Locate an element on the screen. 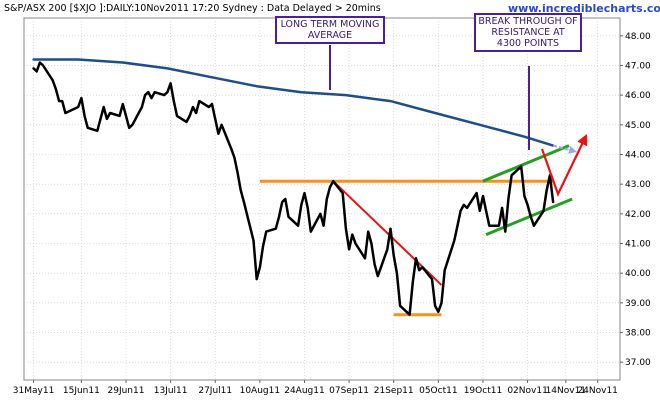  x-tick-label: 21Sep11 is located at coordinates (394, 391).